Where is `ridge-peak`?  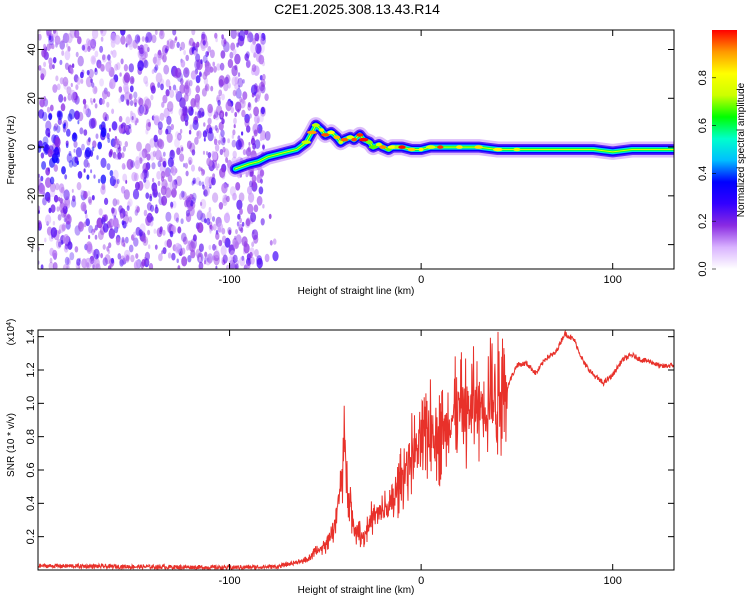
ridge-peak is located at coordinates (344, 139).